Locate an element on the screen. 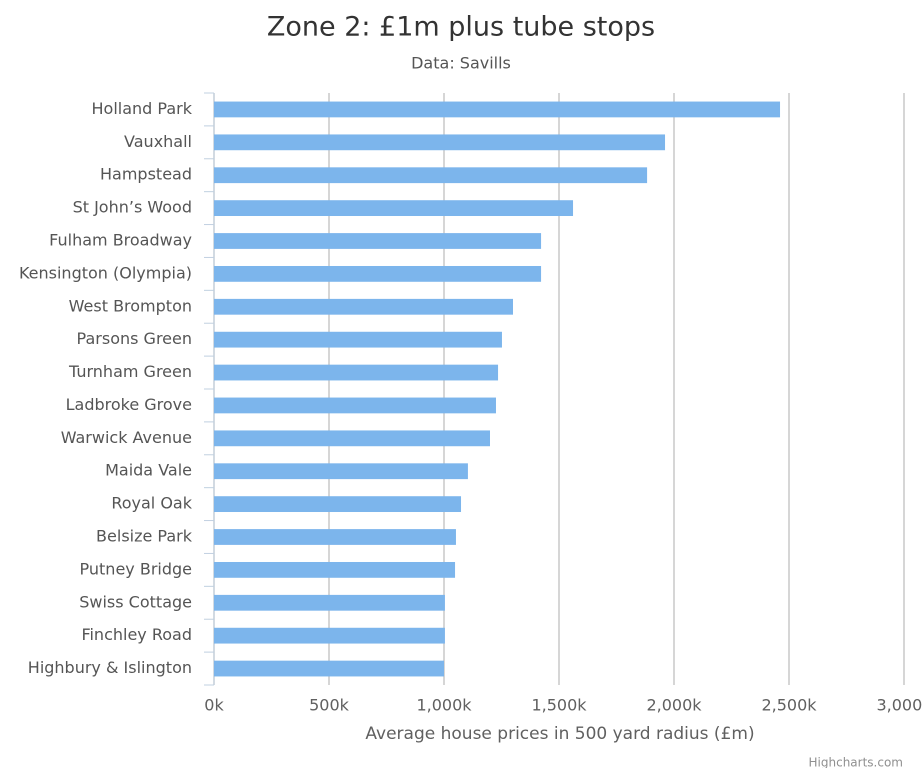 The image size is (922, 768). y-tick-label: Royal Oak is located at coordinates (151, 503).